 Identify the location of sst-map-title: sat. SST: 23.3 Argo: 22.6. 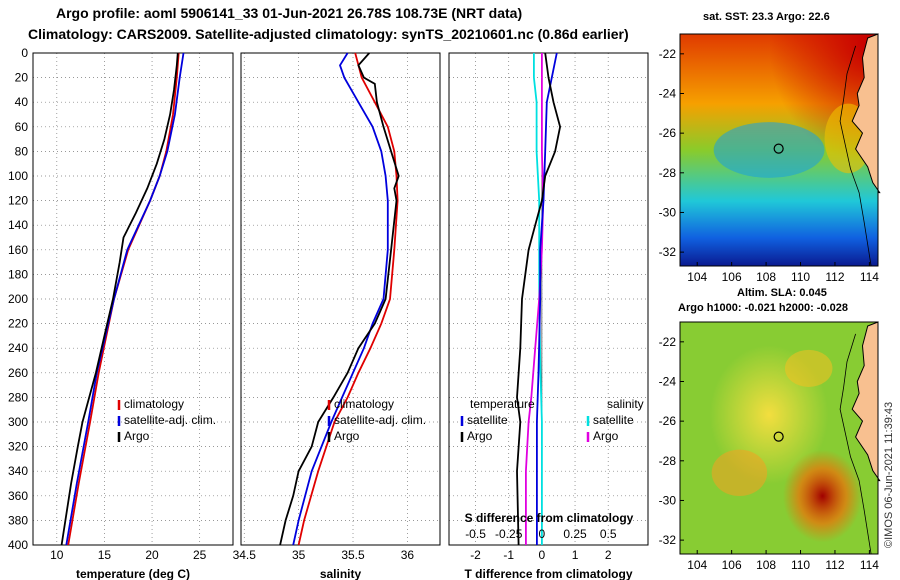
(766, 17).